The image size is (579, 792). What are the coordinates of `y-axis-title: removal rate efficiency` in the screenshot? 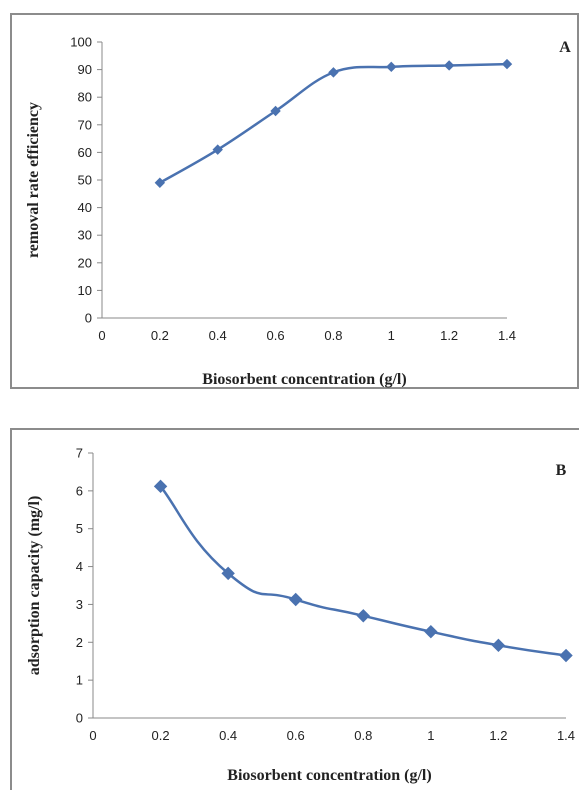 It's located at (33, 180).